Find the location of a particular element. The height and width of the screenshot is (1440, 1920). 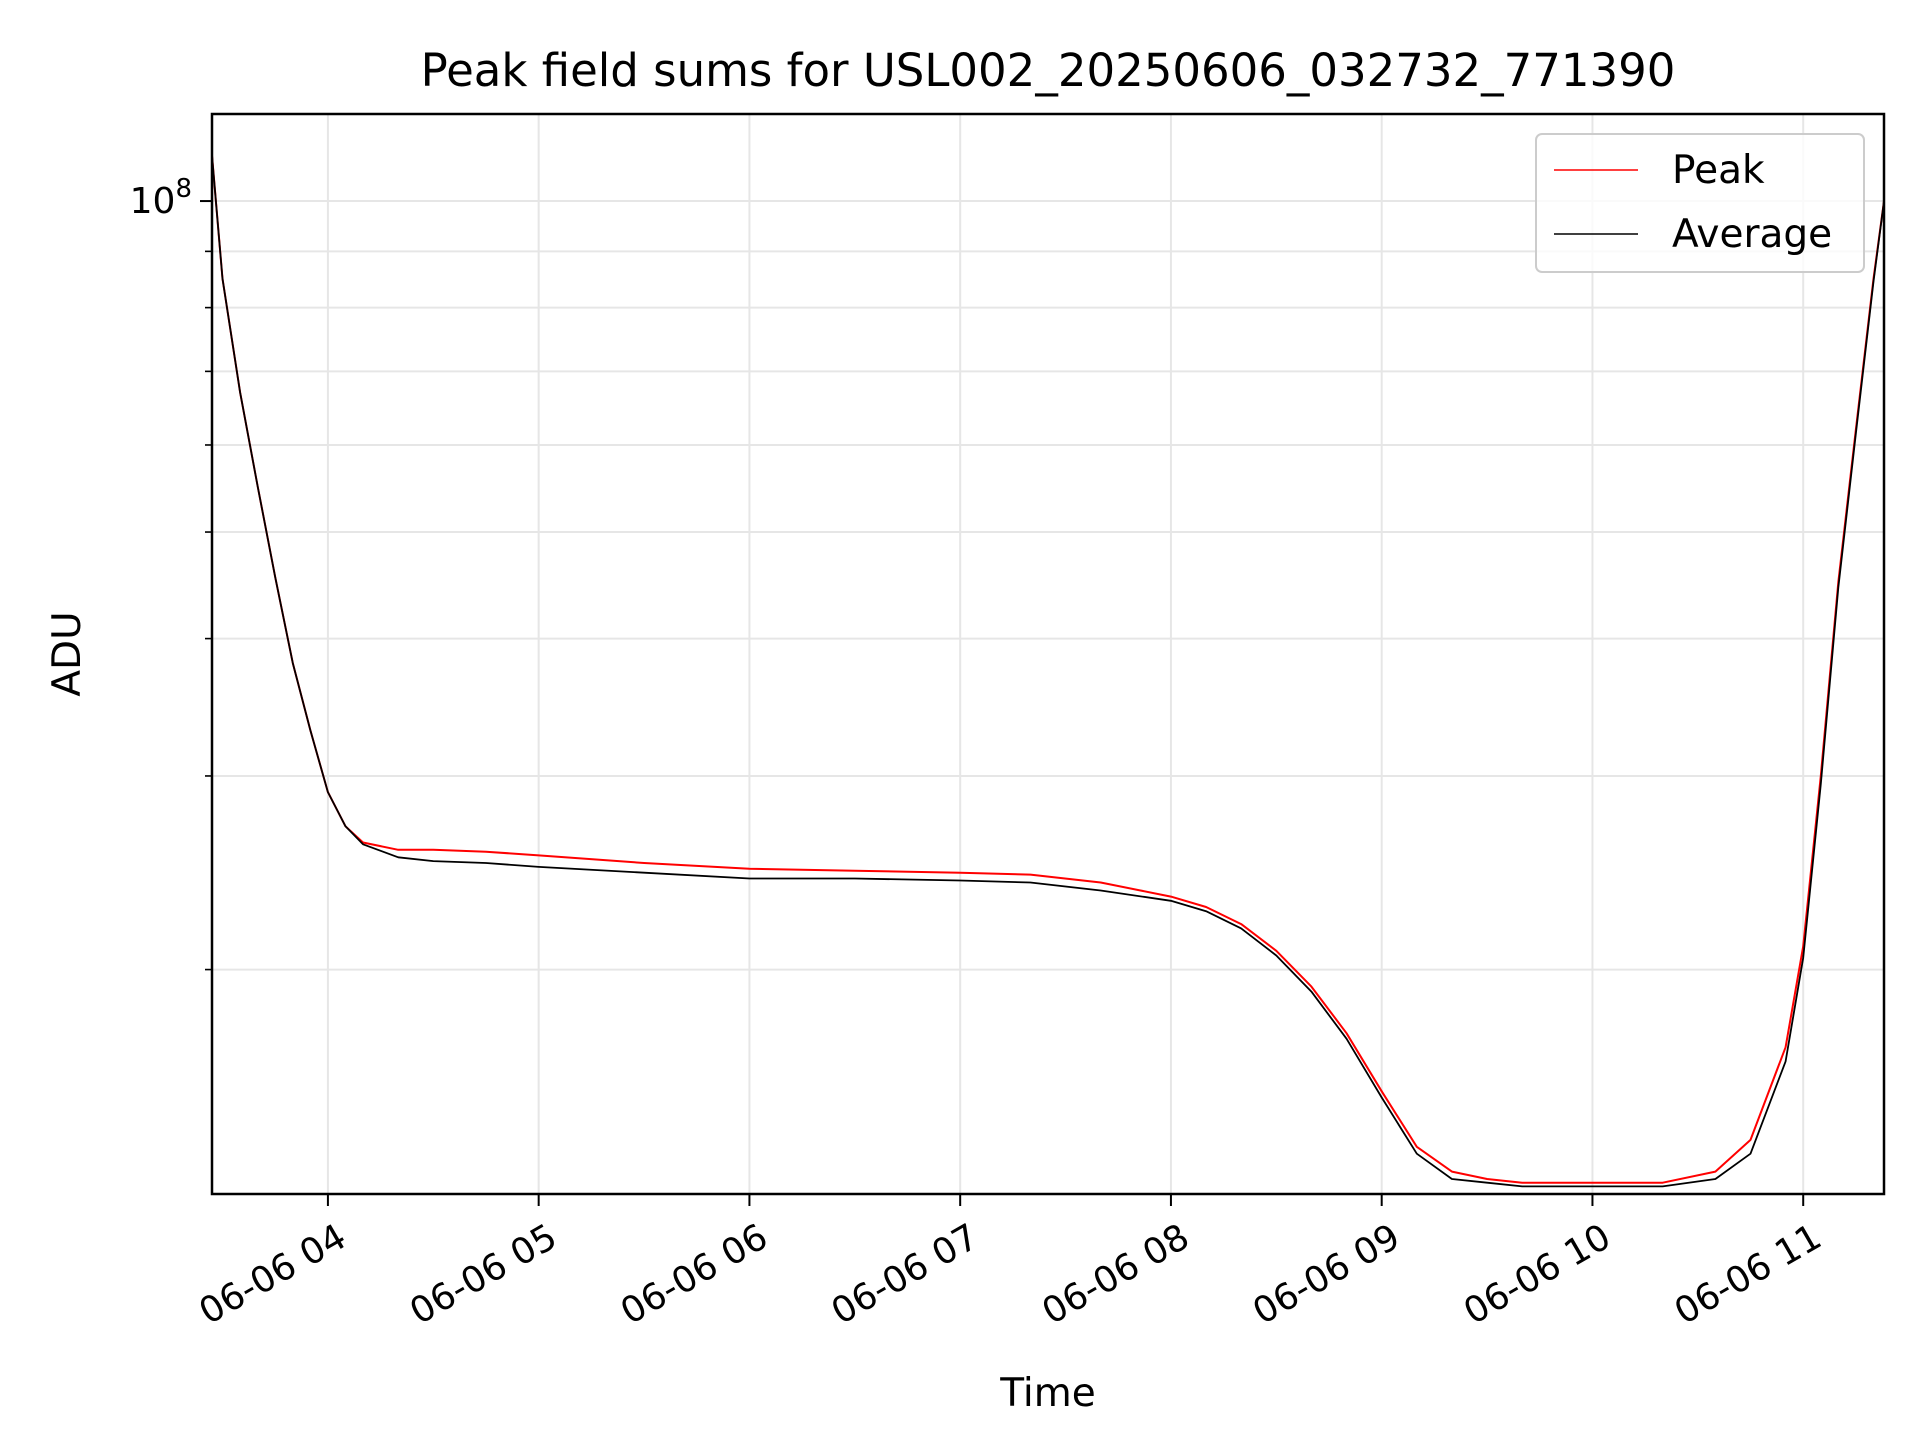

y-axis-label: ADU is located at coordinates (67, 653).